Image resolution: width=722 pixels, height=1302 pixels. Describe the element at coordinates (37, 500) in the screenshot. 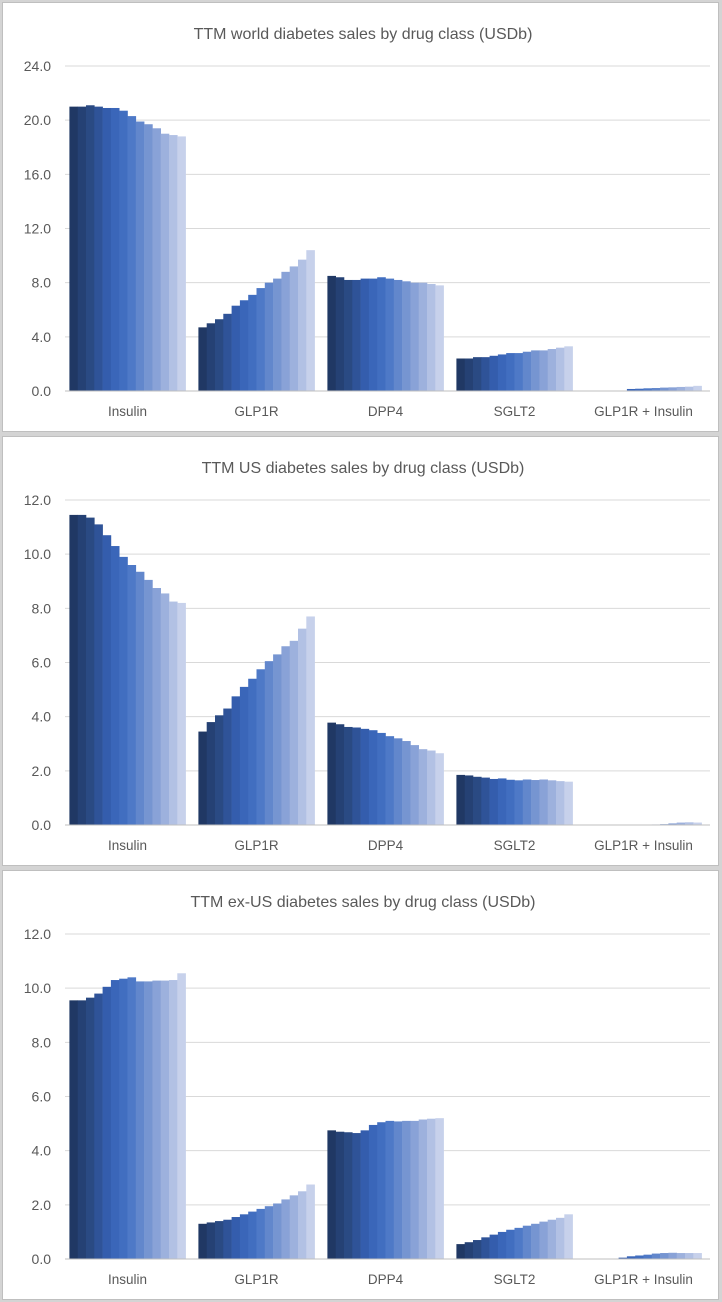

I see `y-tick-label: 12.0` at that location.